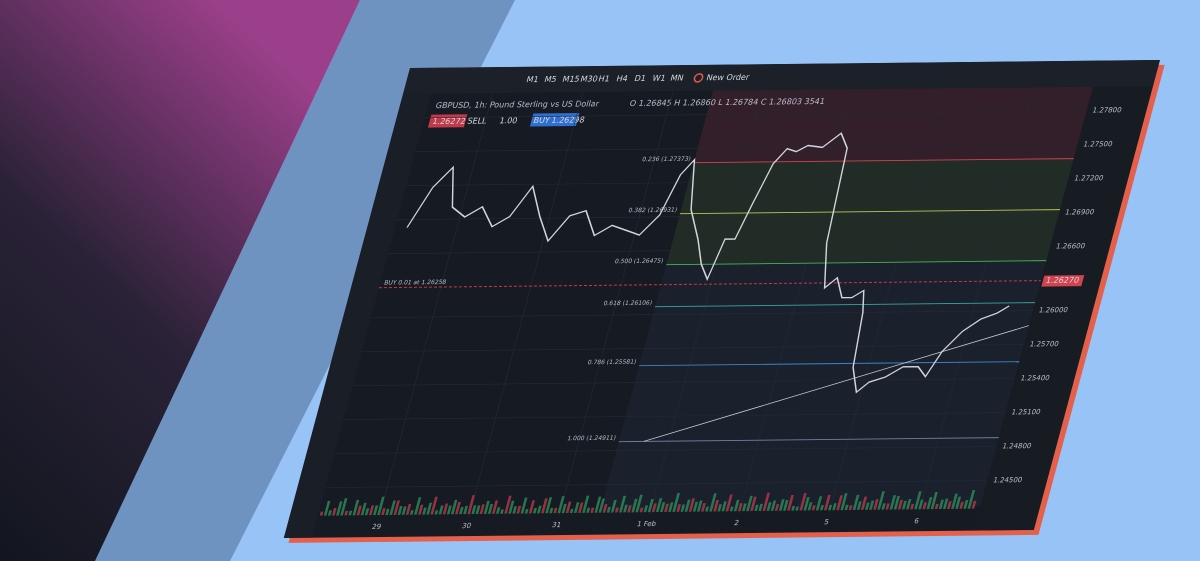 The height and width of the screenshot is (561, 1200). I want to click on price-label: 1.25100, so click(1026, 411).